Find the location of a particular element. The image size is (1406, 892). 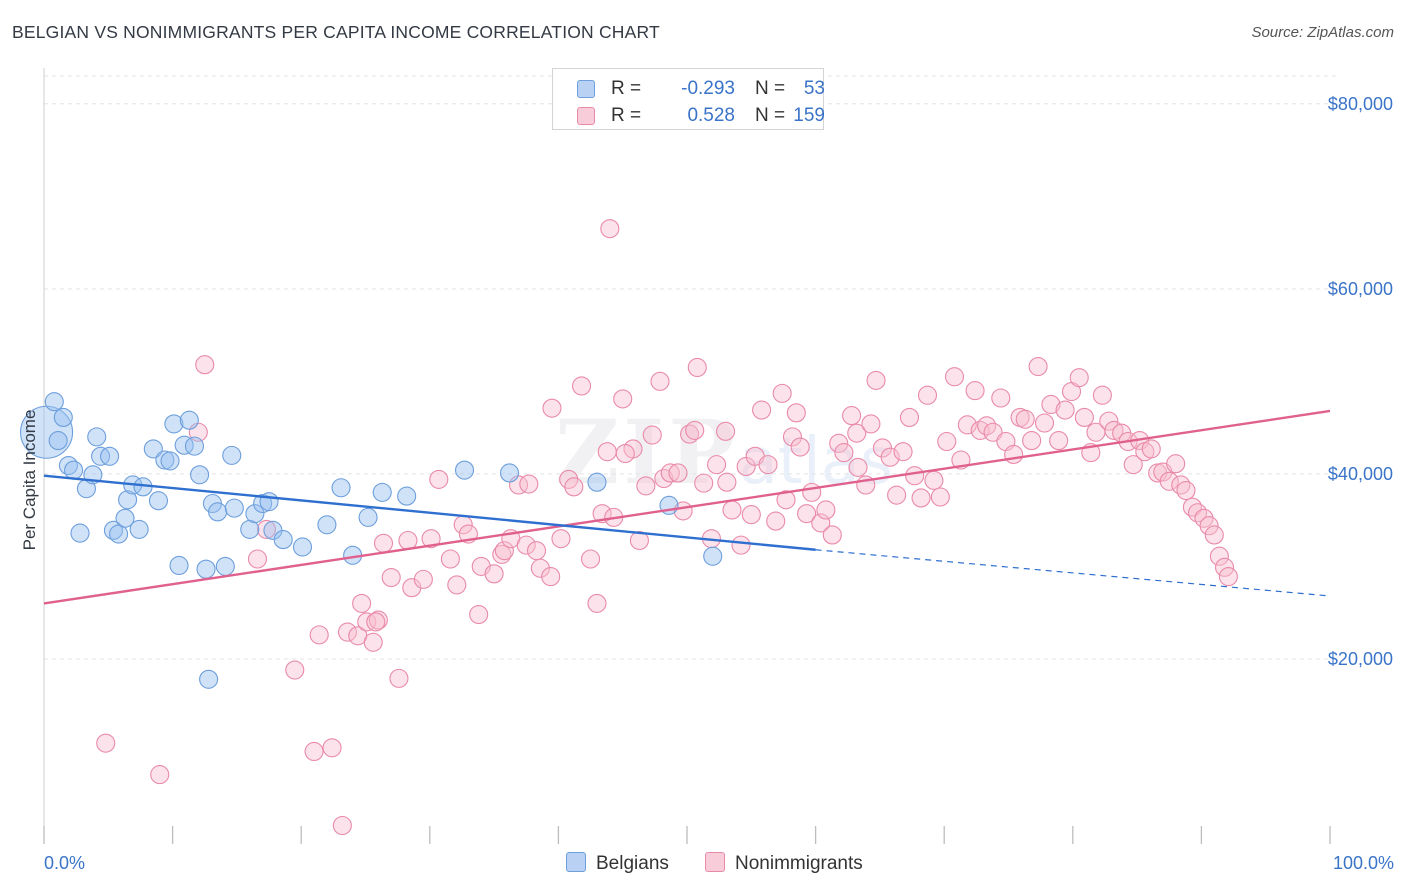

x-tick-label: 0.0% is located at coordinates (64, 863).